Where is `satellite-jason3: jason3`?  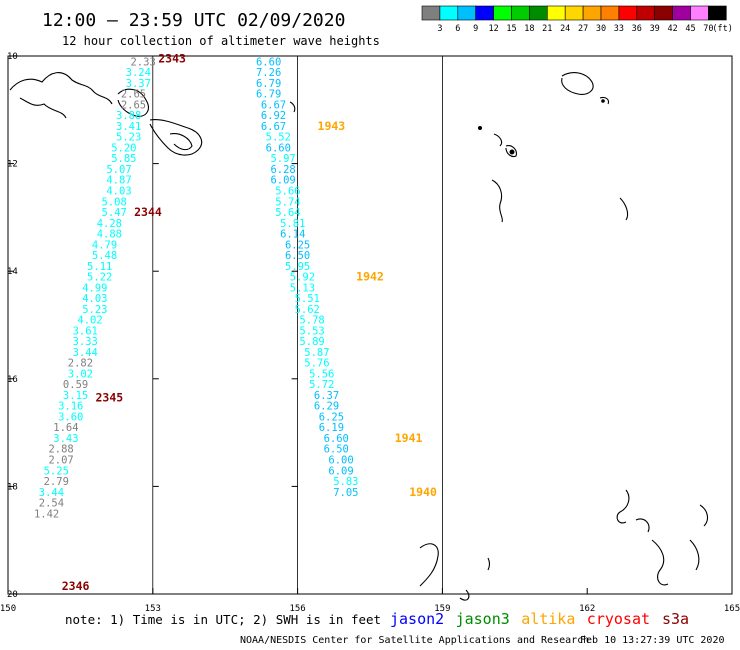
satellite-jason3: jason3 is located at coordinates (483, 619).